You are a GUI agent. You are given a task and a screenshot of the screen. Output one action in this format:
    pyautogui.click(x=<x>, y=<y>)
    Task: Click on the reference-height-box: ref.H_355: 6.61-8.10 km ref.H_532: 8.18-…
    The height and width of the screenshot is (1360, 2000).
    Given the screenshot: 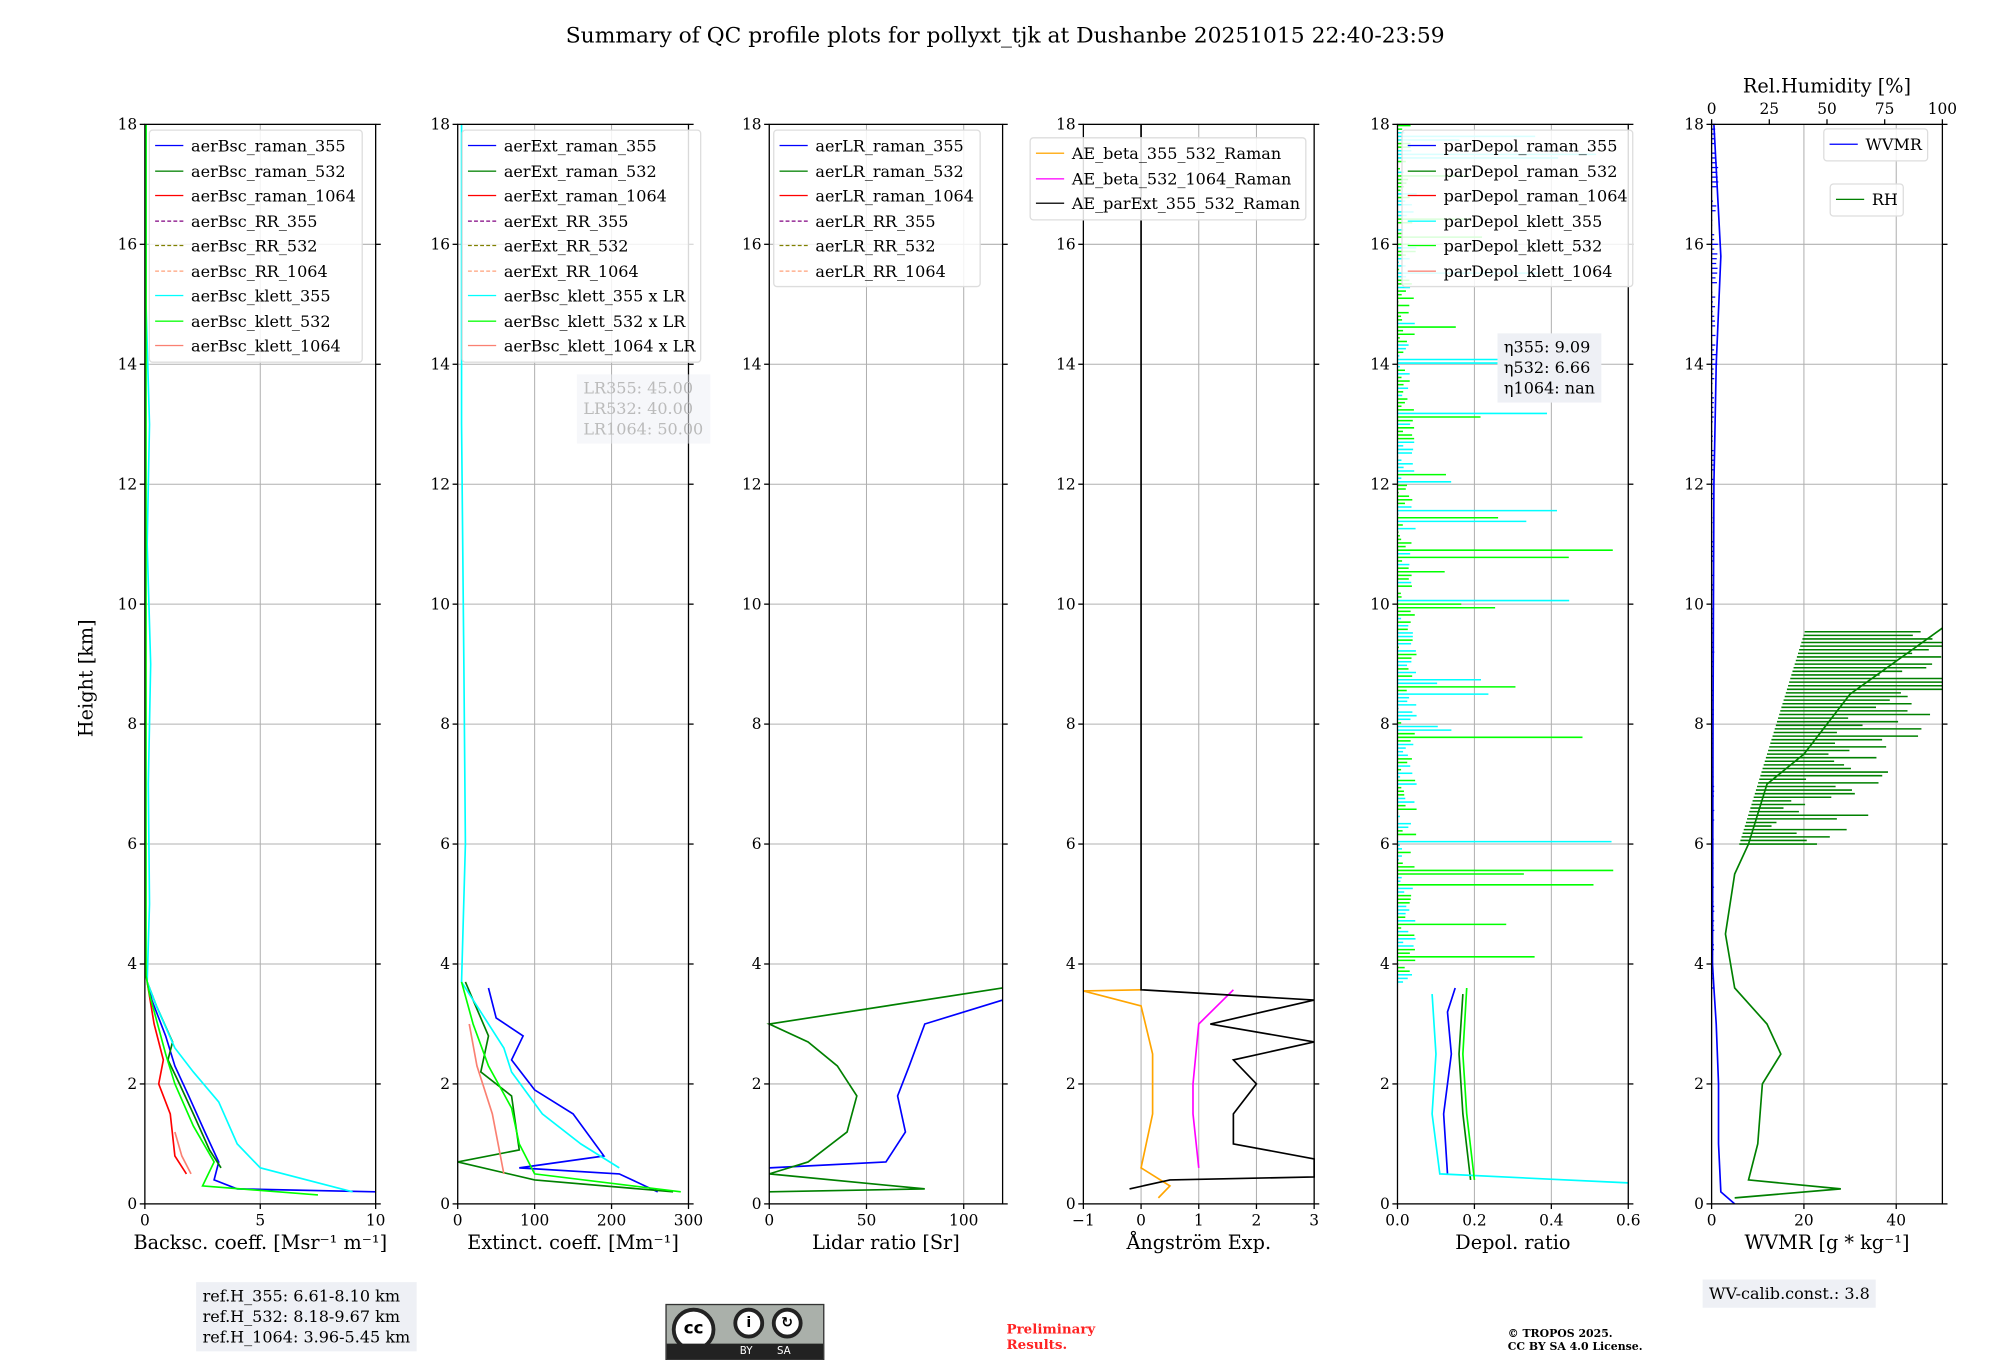 What is the action you would take?
    pyautogui.click(x=306, y=1317)
    